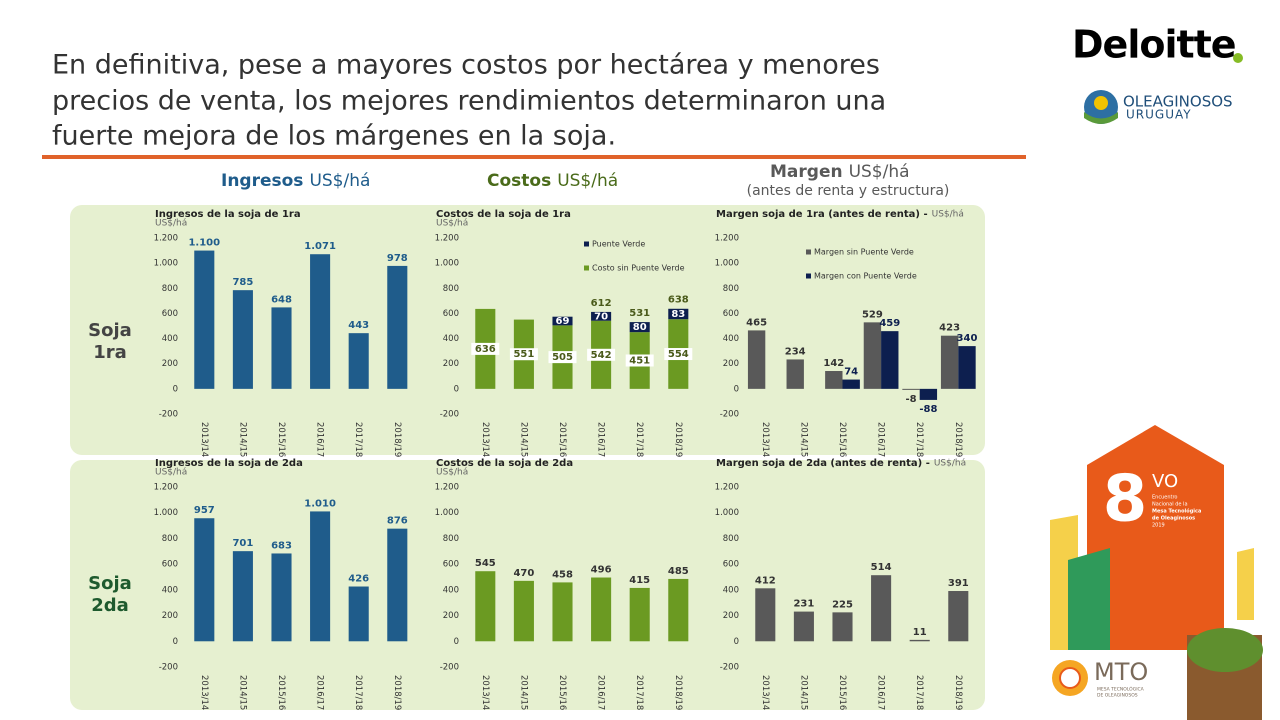  I want to click on chart-title: Ingresos de la soja de 1ra, so click(228, 214).